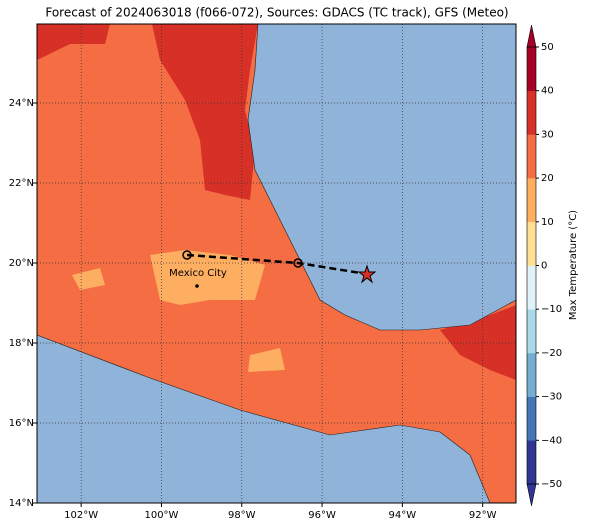  Describe the element at coordinates (21, 263) in the screenshot. I see `lat-tick-label: 20°N` at that location.